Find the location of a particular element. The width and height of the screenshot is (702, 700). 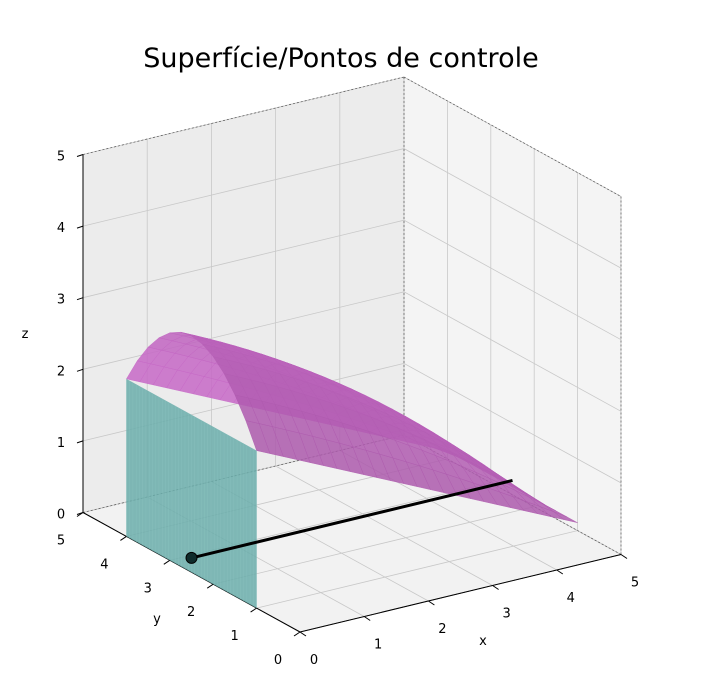

x-tick-label: 5 is located at coordinates (635, 583).